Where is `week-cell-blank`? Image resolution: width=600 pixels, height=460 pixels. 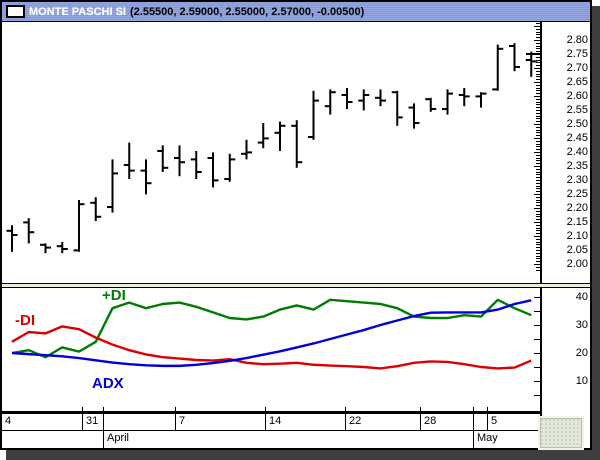
week-cell-blank is located at coordinates (139, 422).